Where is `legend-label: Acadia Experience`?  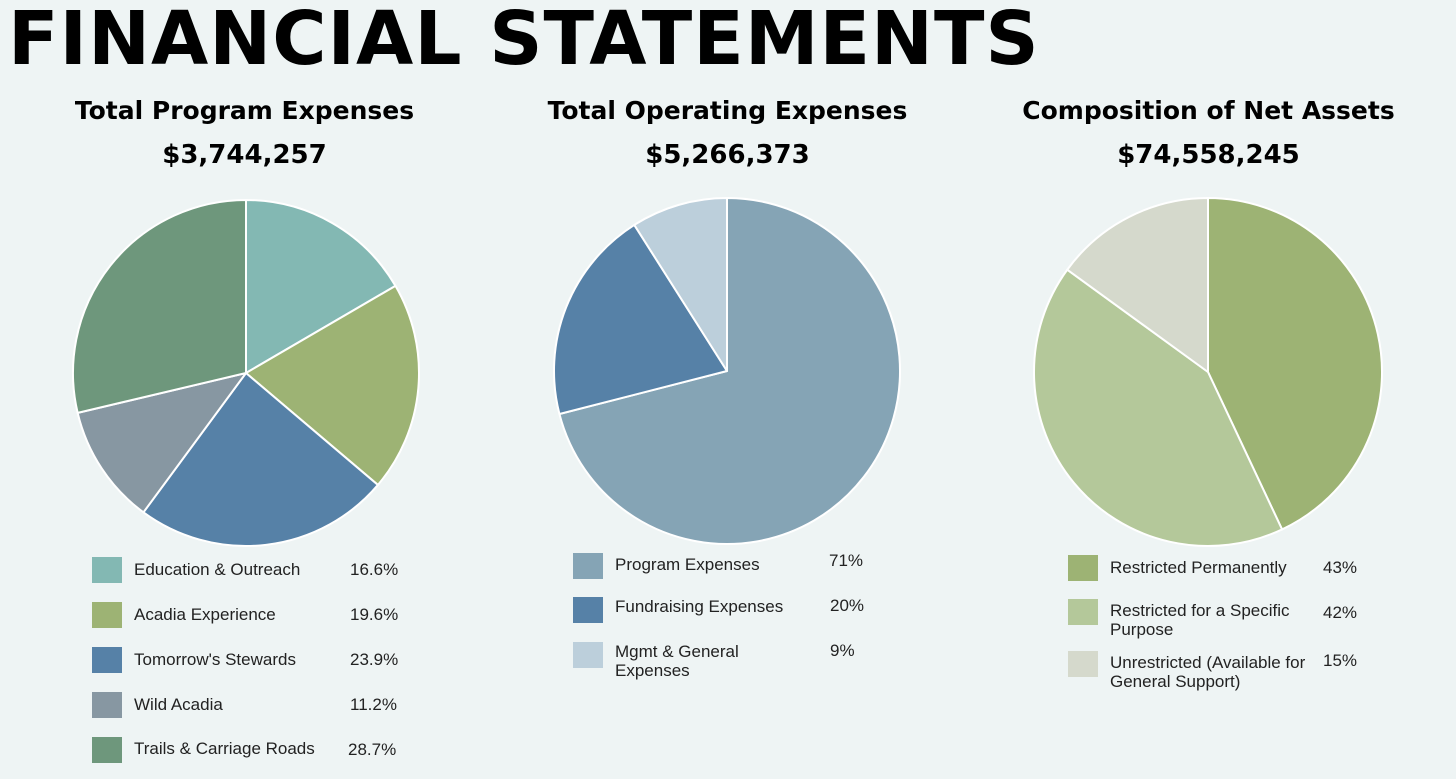 legend-label: Acadia Experience is located at coordinates (205, 614).